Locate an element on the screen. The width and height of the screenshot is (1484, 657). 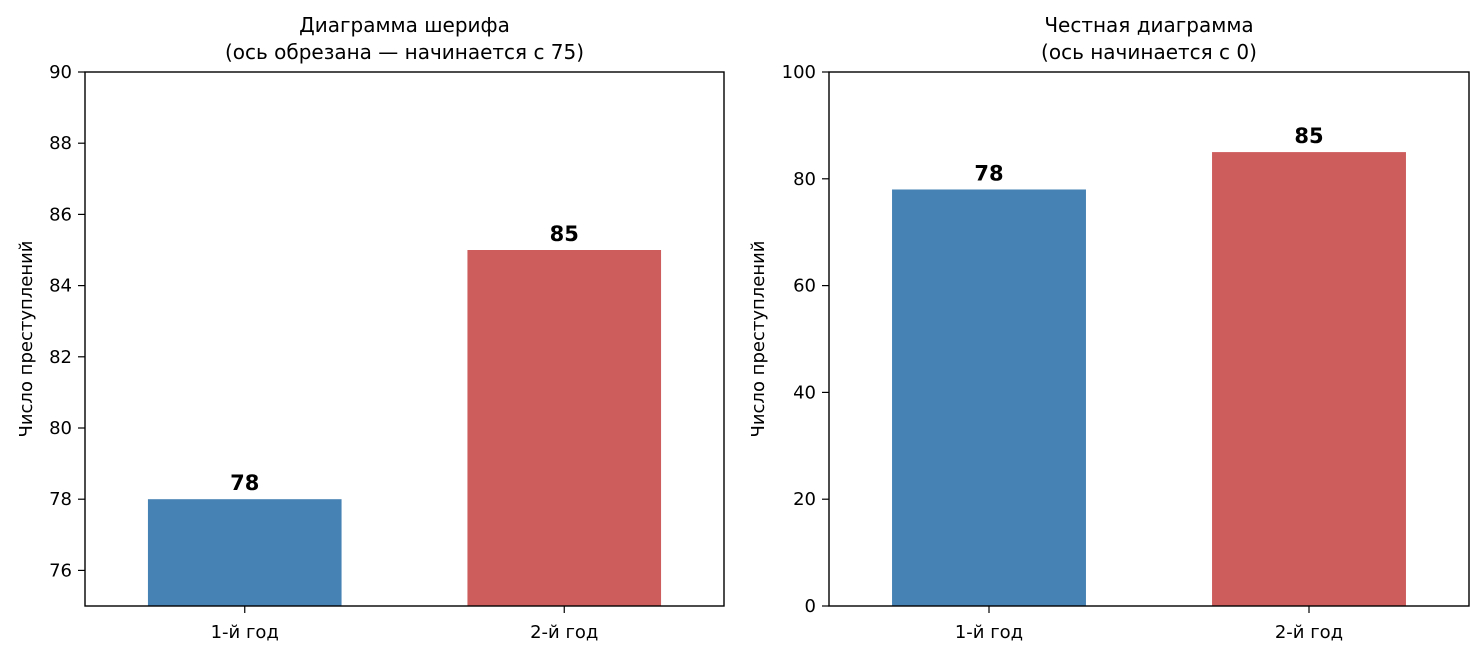
y-tick-label: 90 is located at coordinates (60, 72).